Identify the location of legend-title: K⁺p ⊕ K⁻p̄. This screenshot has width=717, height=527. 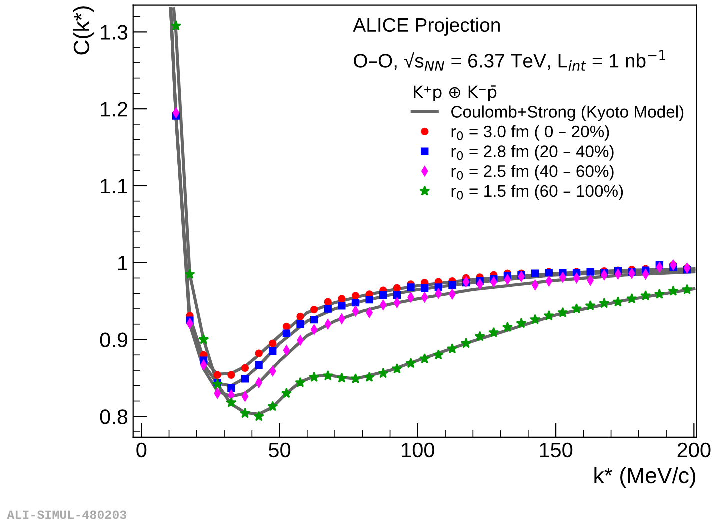
(455, 94).